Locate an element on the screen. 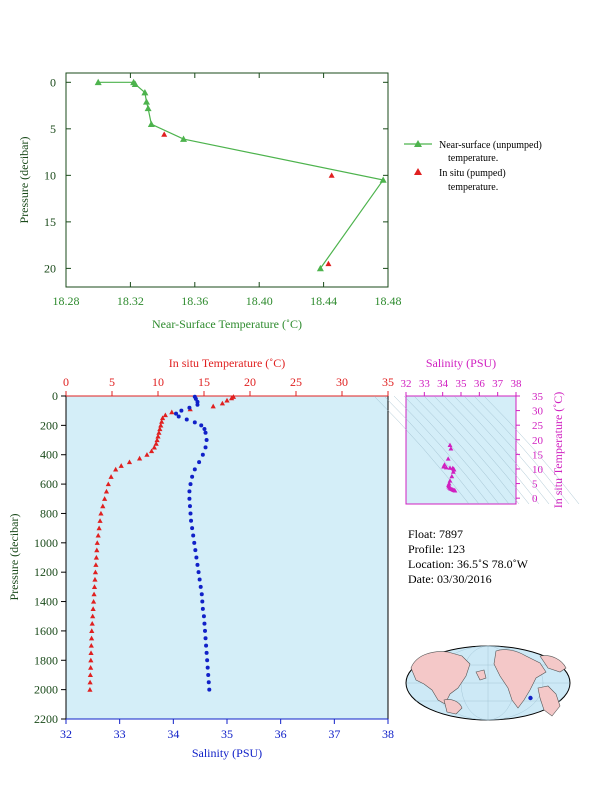  salinity-tick-label: 36 is located at coordinates (281, 734).